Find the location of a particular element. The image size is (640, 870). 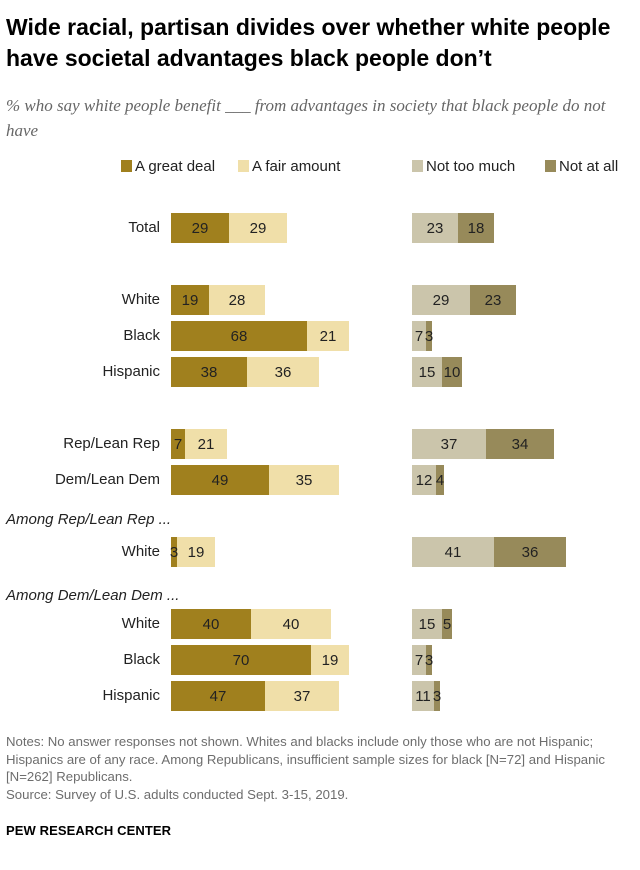

value-label-not-too-much: 11 is located at coordinates (423, 696).